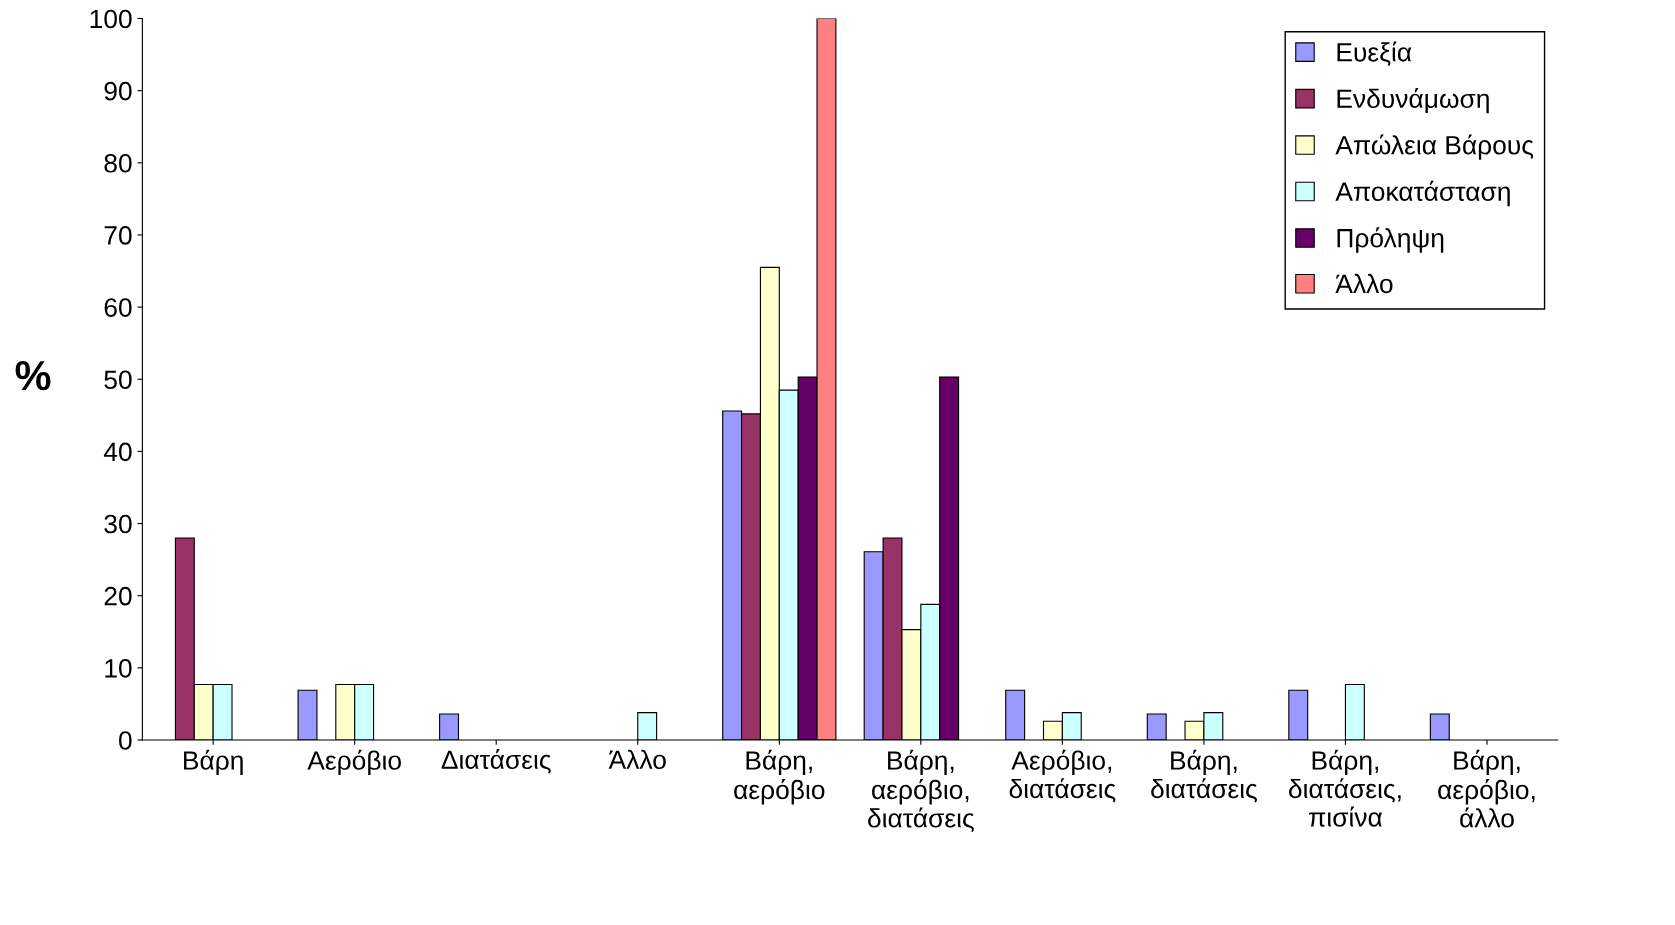 This screenshot has width=1675, height=925. What do you see at coordinates (33, 376) in the screenshot?
I see `y-axis-title: %` at bounding box center [33, 376].